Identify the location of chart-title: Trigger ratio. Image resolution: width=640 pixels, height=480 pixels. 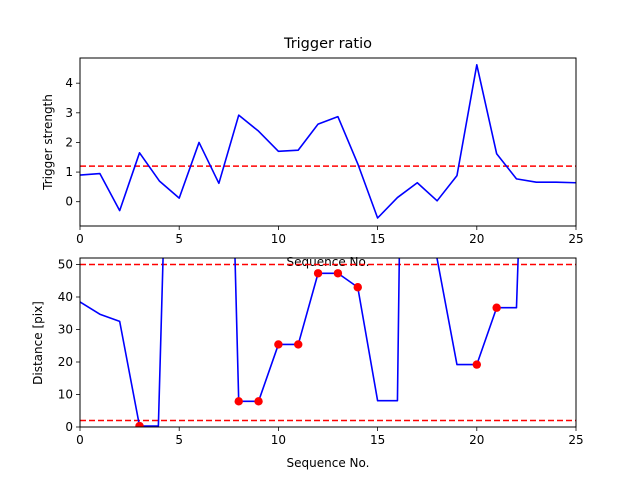
(327, 44).